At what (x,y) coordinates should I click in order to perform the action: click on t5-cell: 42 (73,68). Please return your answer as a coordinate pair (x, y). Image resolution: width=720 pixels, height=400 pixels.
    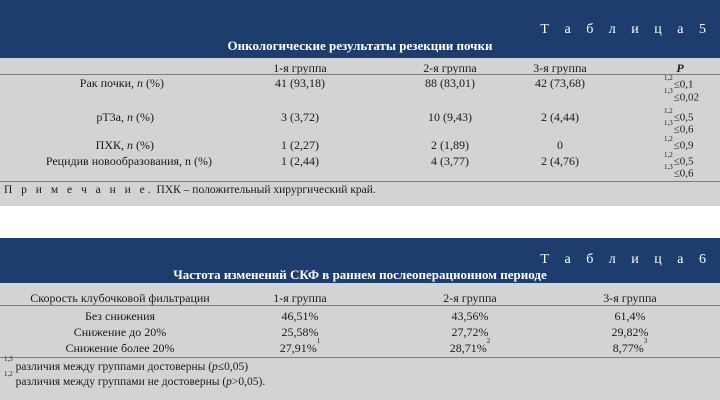
    Looking at the image, I should click on (560, 83).